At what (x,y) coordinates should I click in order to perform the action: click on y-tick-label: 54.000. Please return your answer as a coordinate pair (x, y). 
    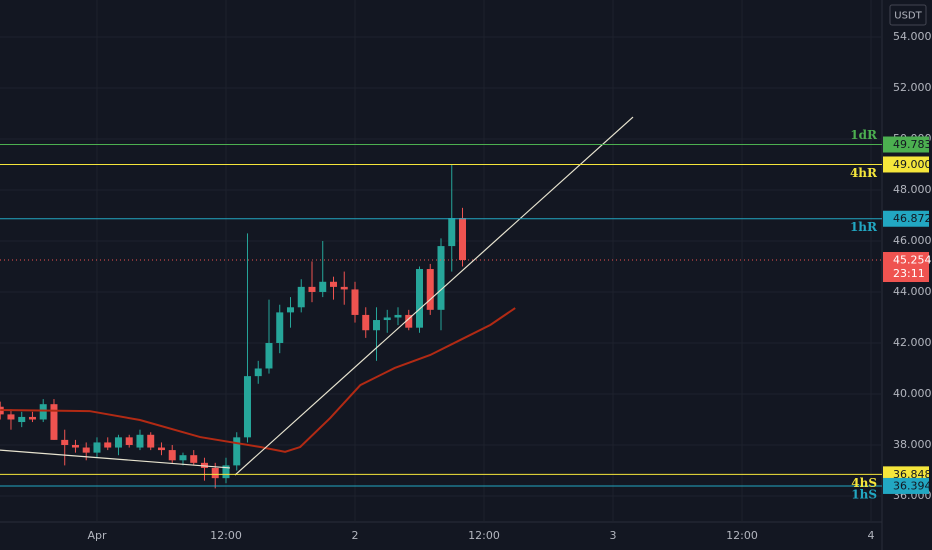
    Looking at the image, I should click on (912, 36).